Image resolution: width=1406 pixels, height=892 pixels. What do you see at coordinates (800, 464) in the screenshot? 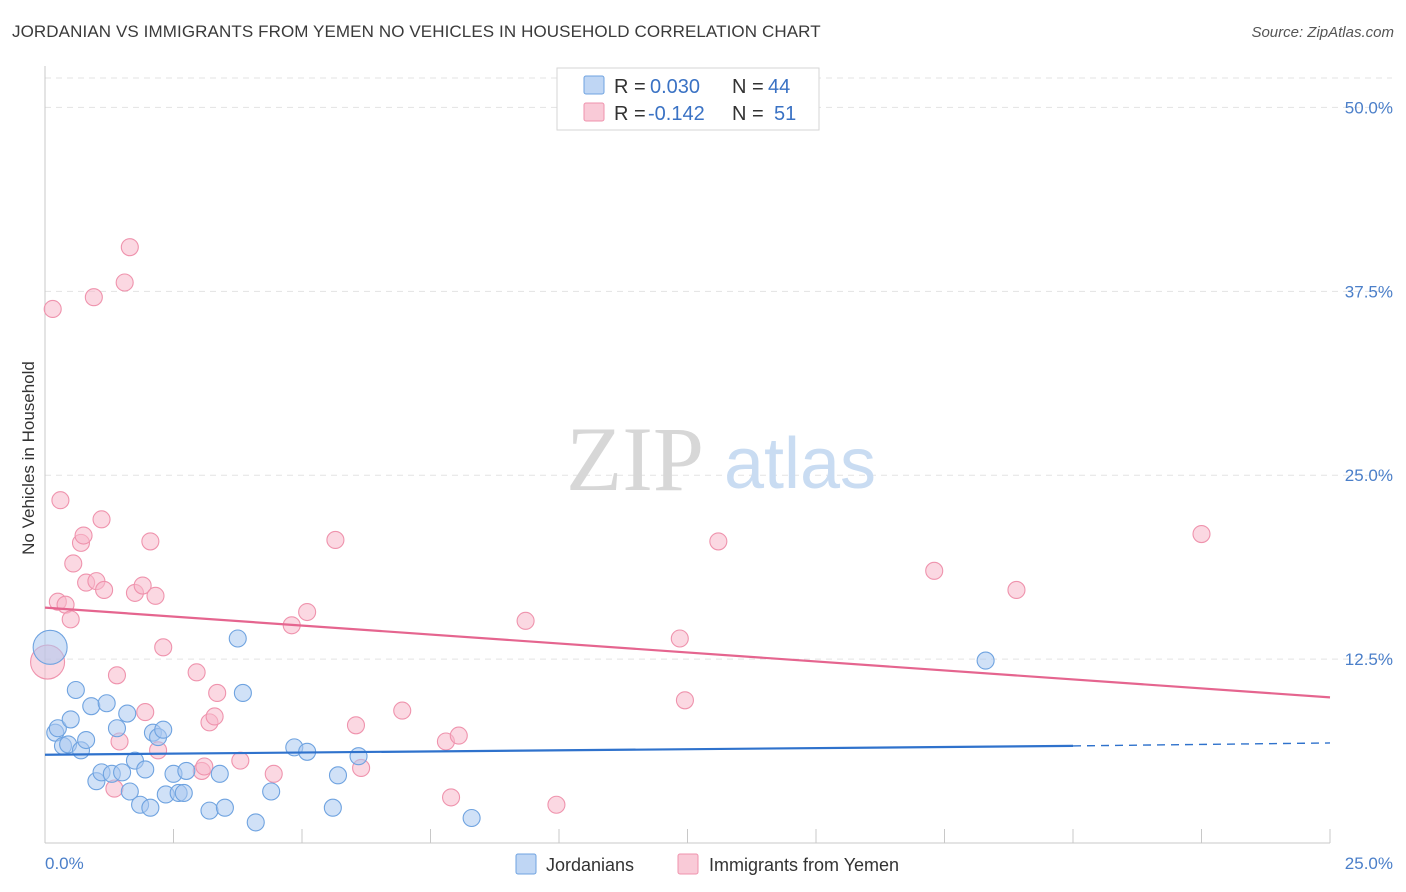
I see `watermark-atlas: atlas` at bounding box center [800, 464].